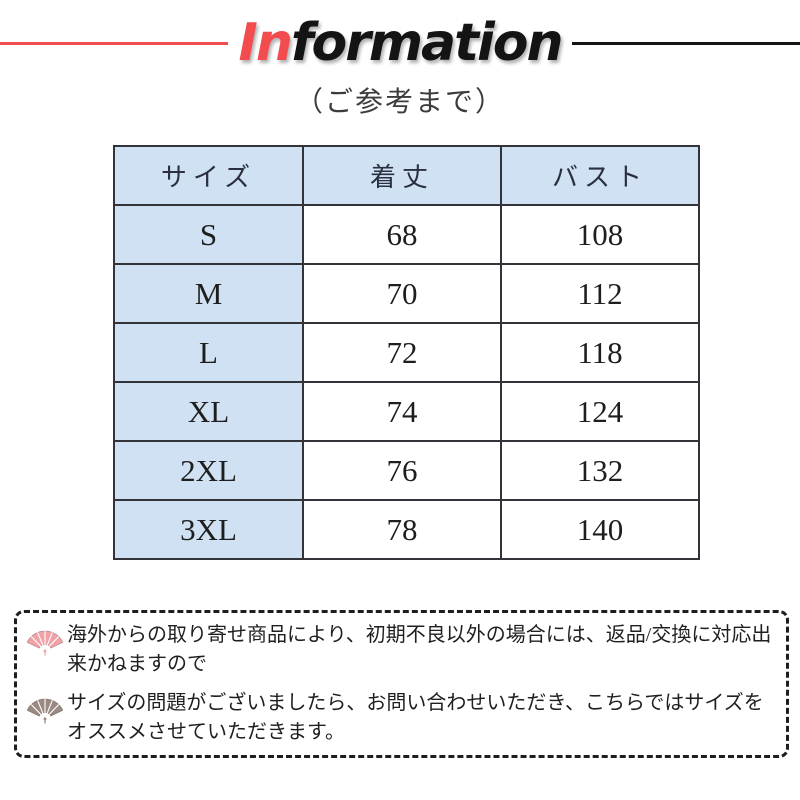  I want to click on header-rule-right, so click(685, 43).